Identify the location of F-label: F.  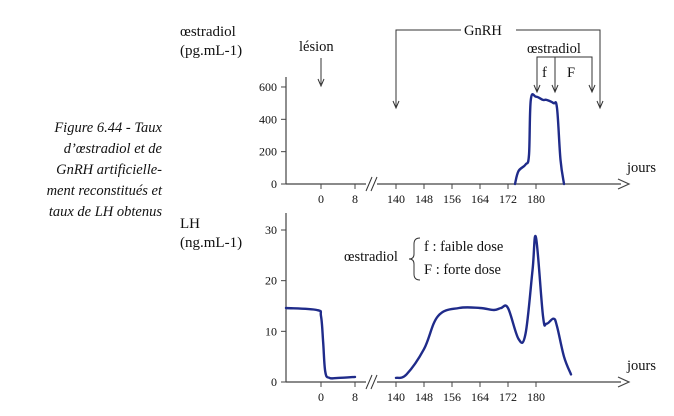
(571, 73).